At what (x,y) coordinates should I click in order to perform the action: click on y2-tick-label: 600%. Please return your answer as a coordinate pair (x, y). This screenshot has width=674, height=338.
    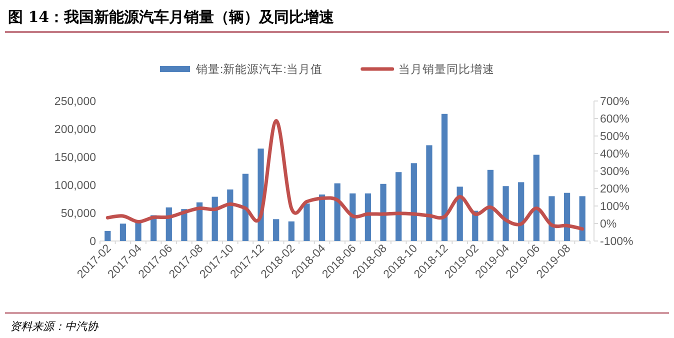
    Looking at the image, I should click on (615, 120).